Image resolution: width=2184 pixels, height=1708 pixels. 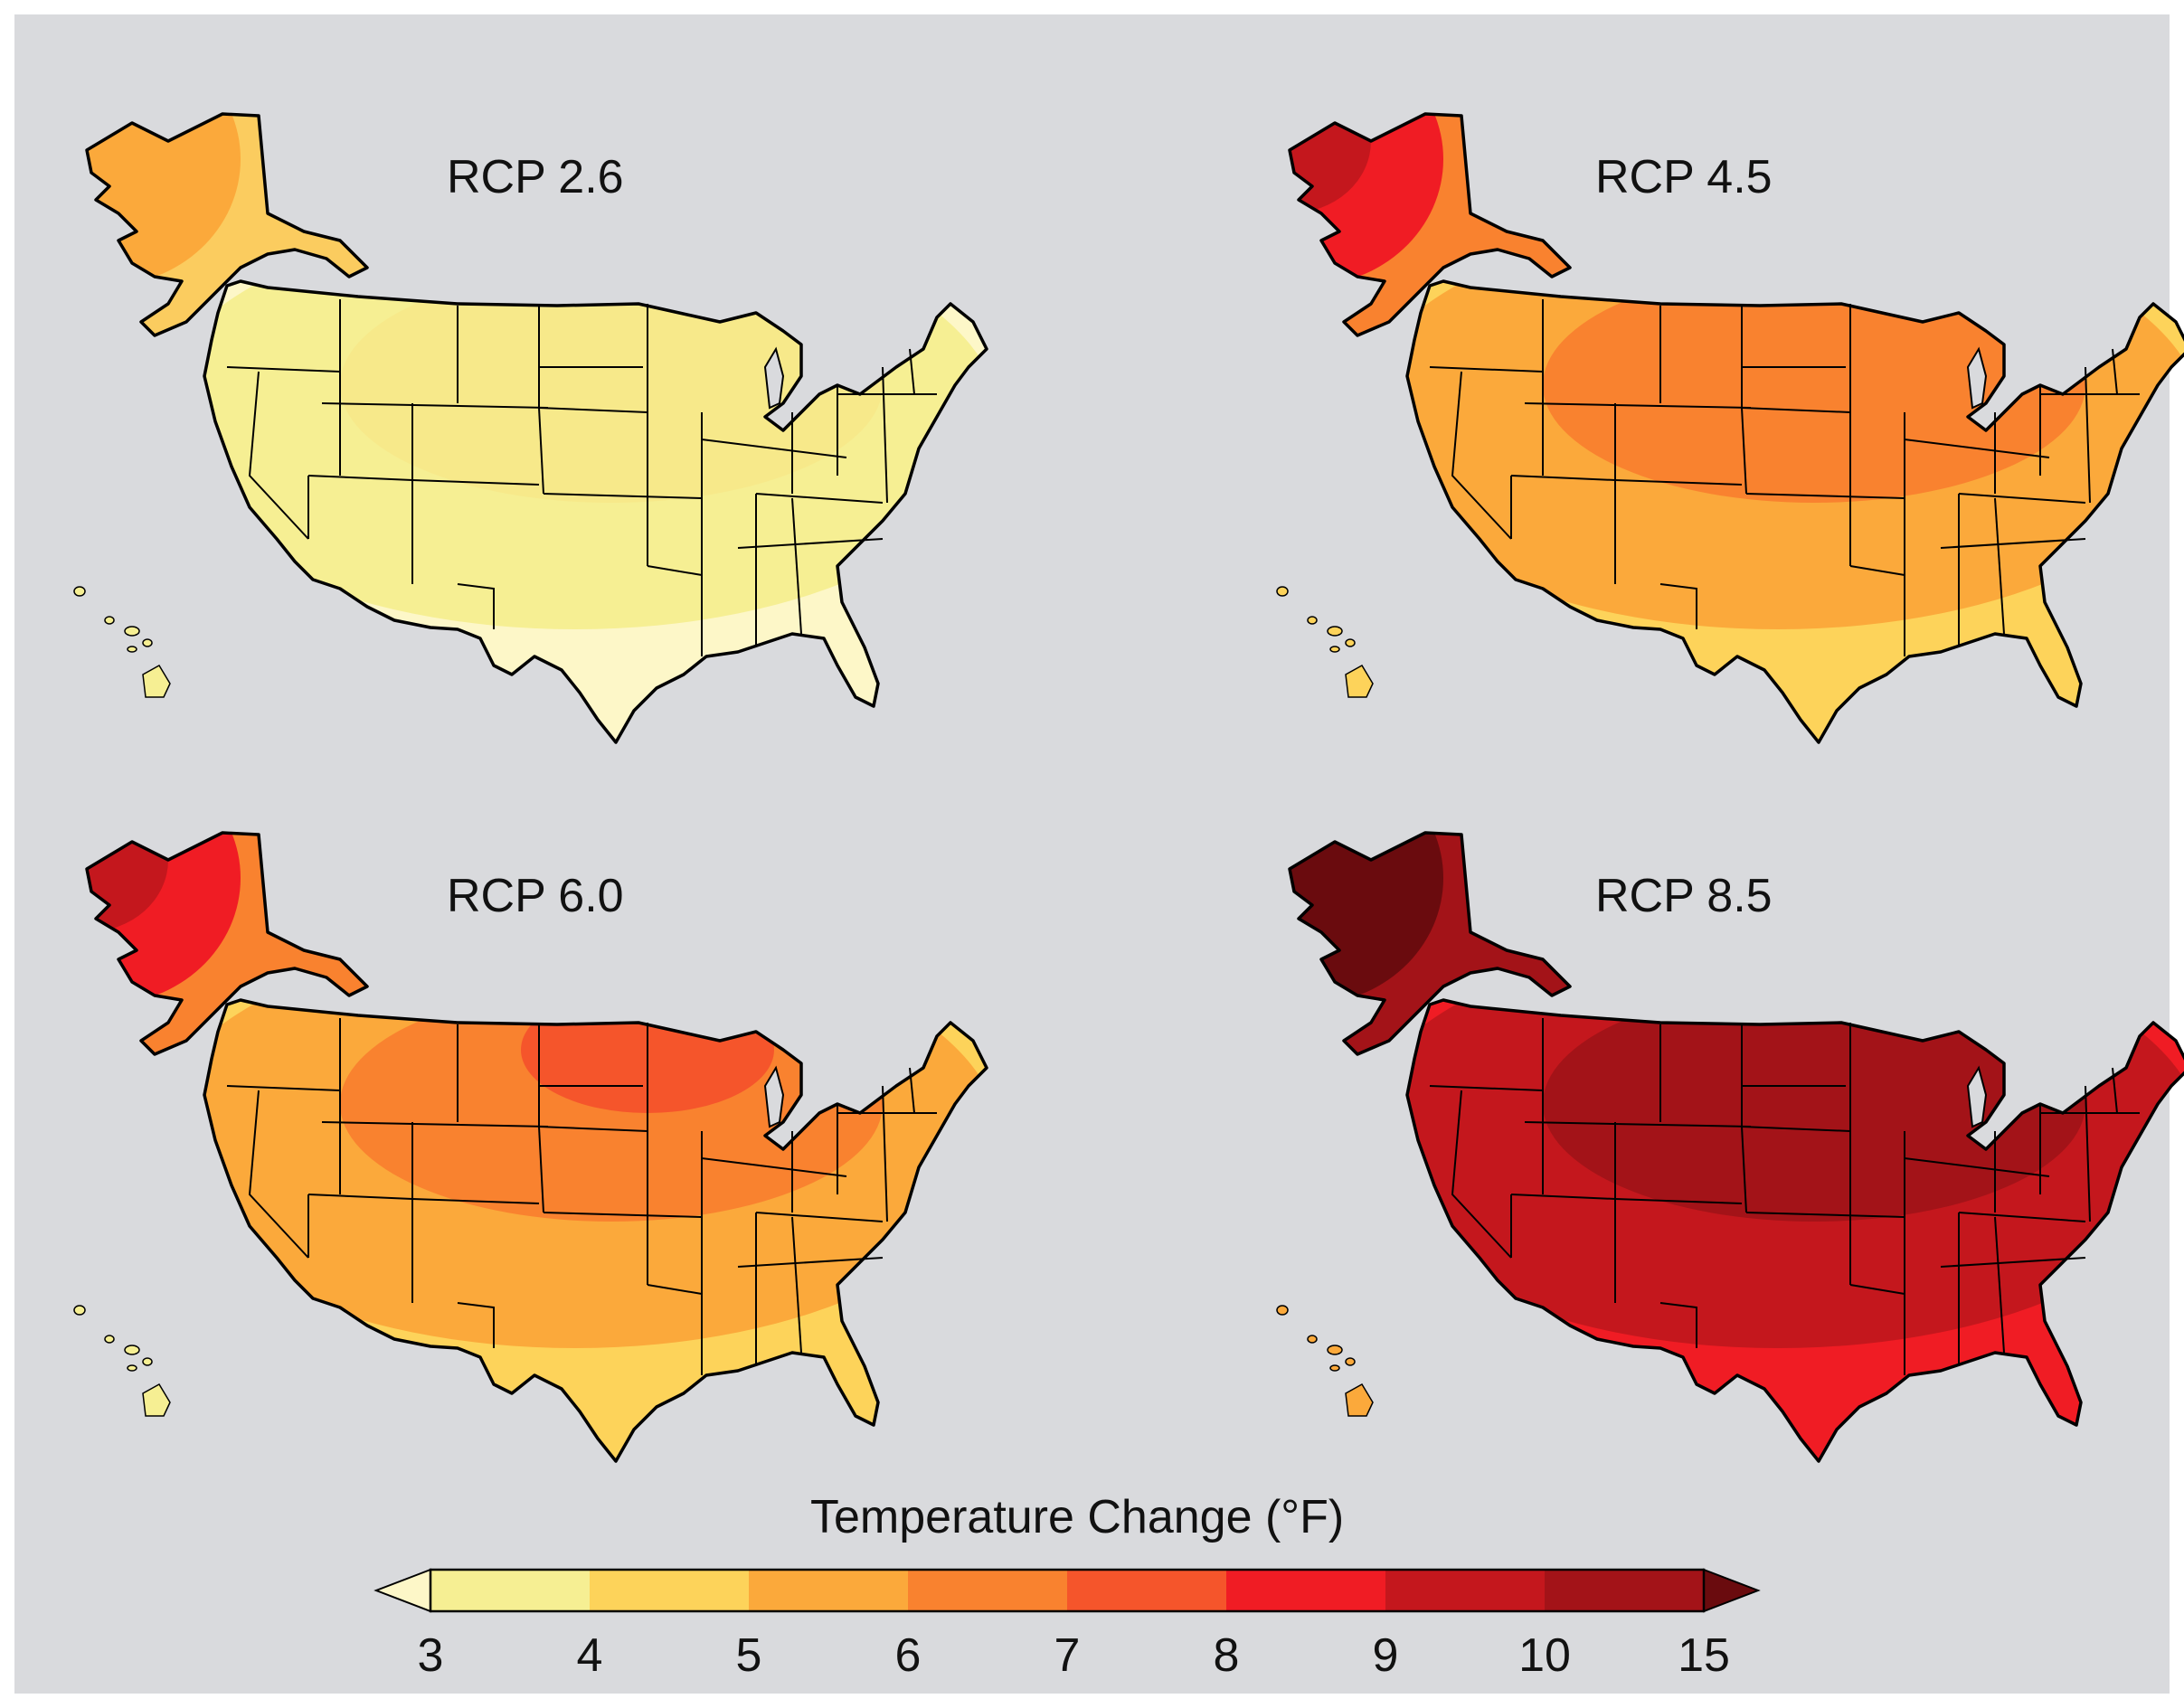 I want to click on colorbar-tick-label: 7, so click(x=1067, y=1655).